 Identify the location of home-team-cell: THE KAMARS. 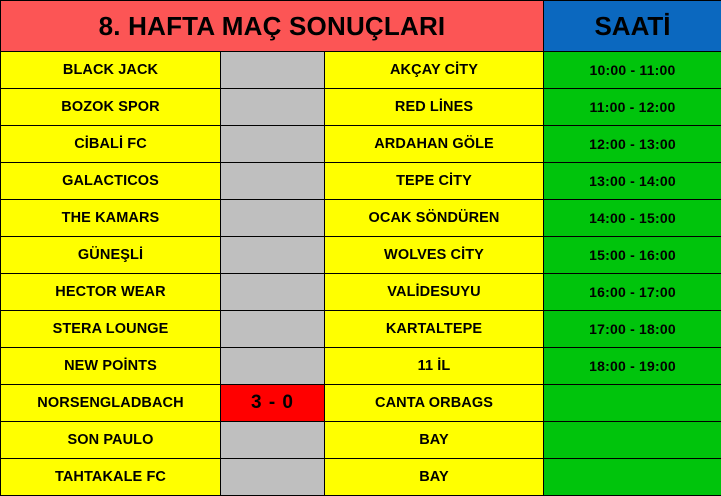
(111, 218).